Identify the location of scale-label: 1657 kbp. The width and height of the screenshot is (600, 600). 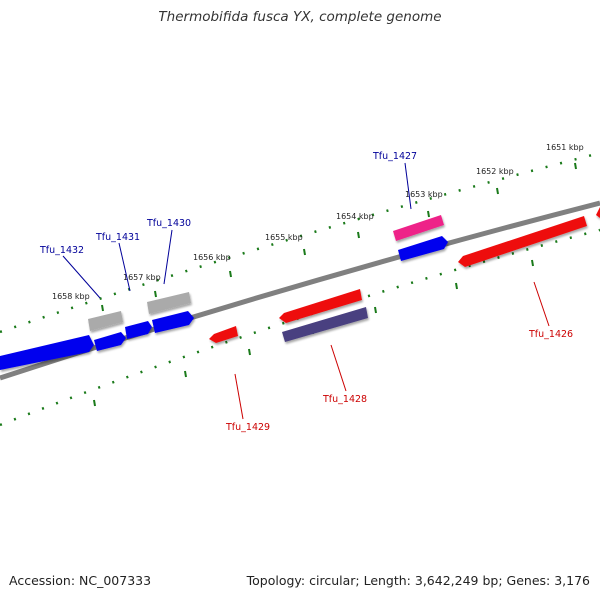
(142, 277).